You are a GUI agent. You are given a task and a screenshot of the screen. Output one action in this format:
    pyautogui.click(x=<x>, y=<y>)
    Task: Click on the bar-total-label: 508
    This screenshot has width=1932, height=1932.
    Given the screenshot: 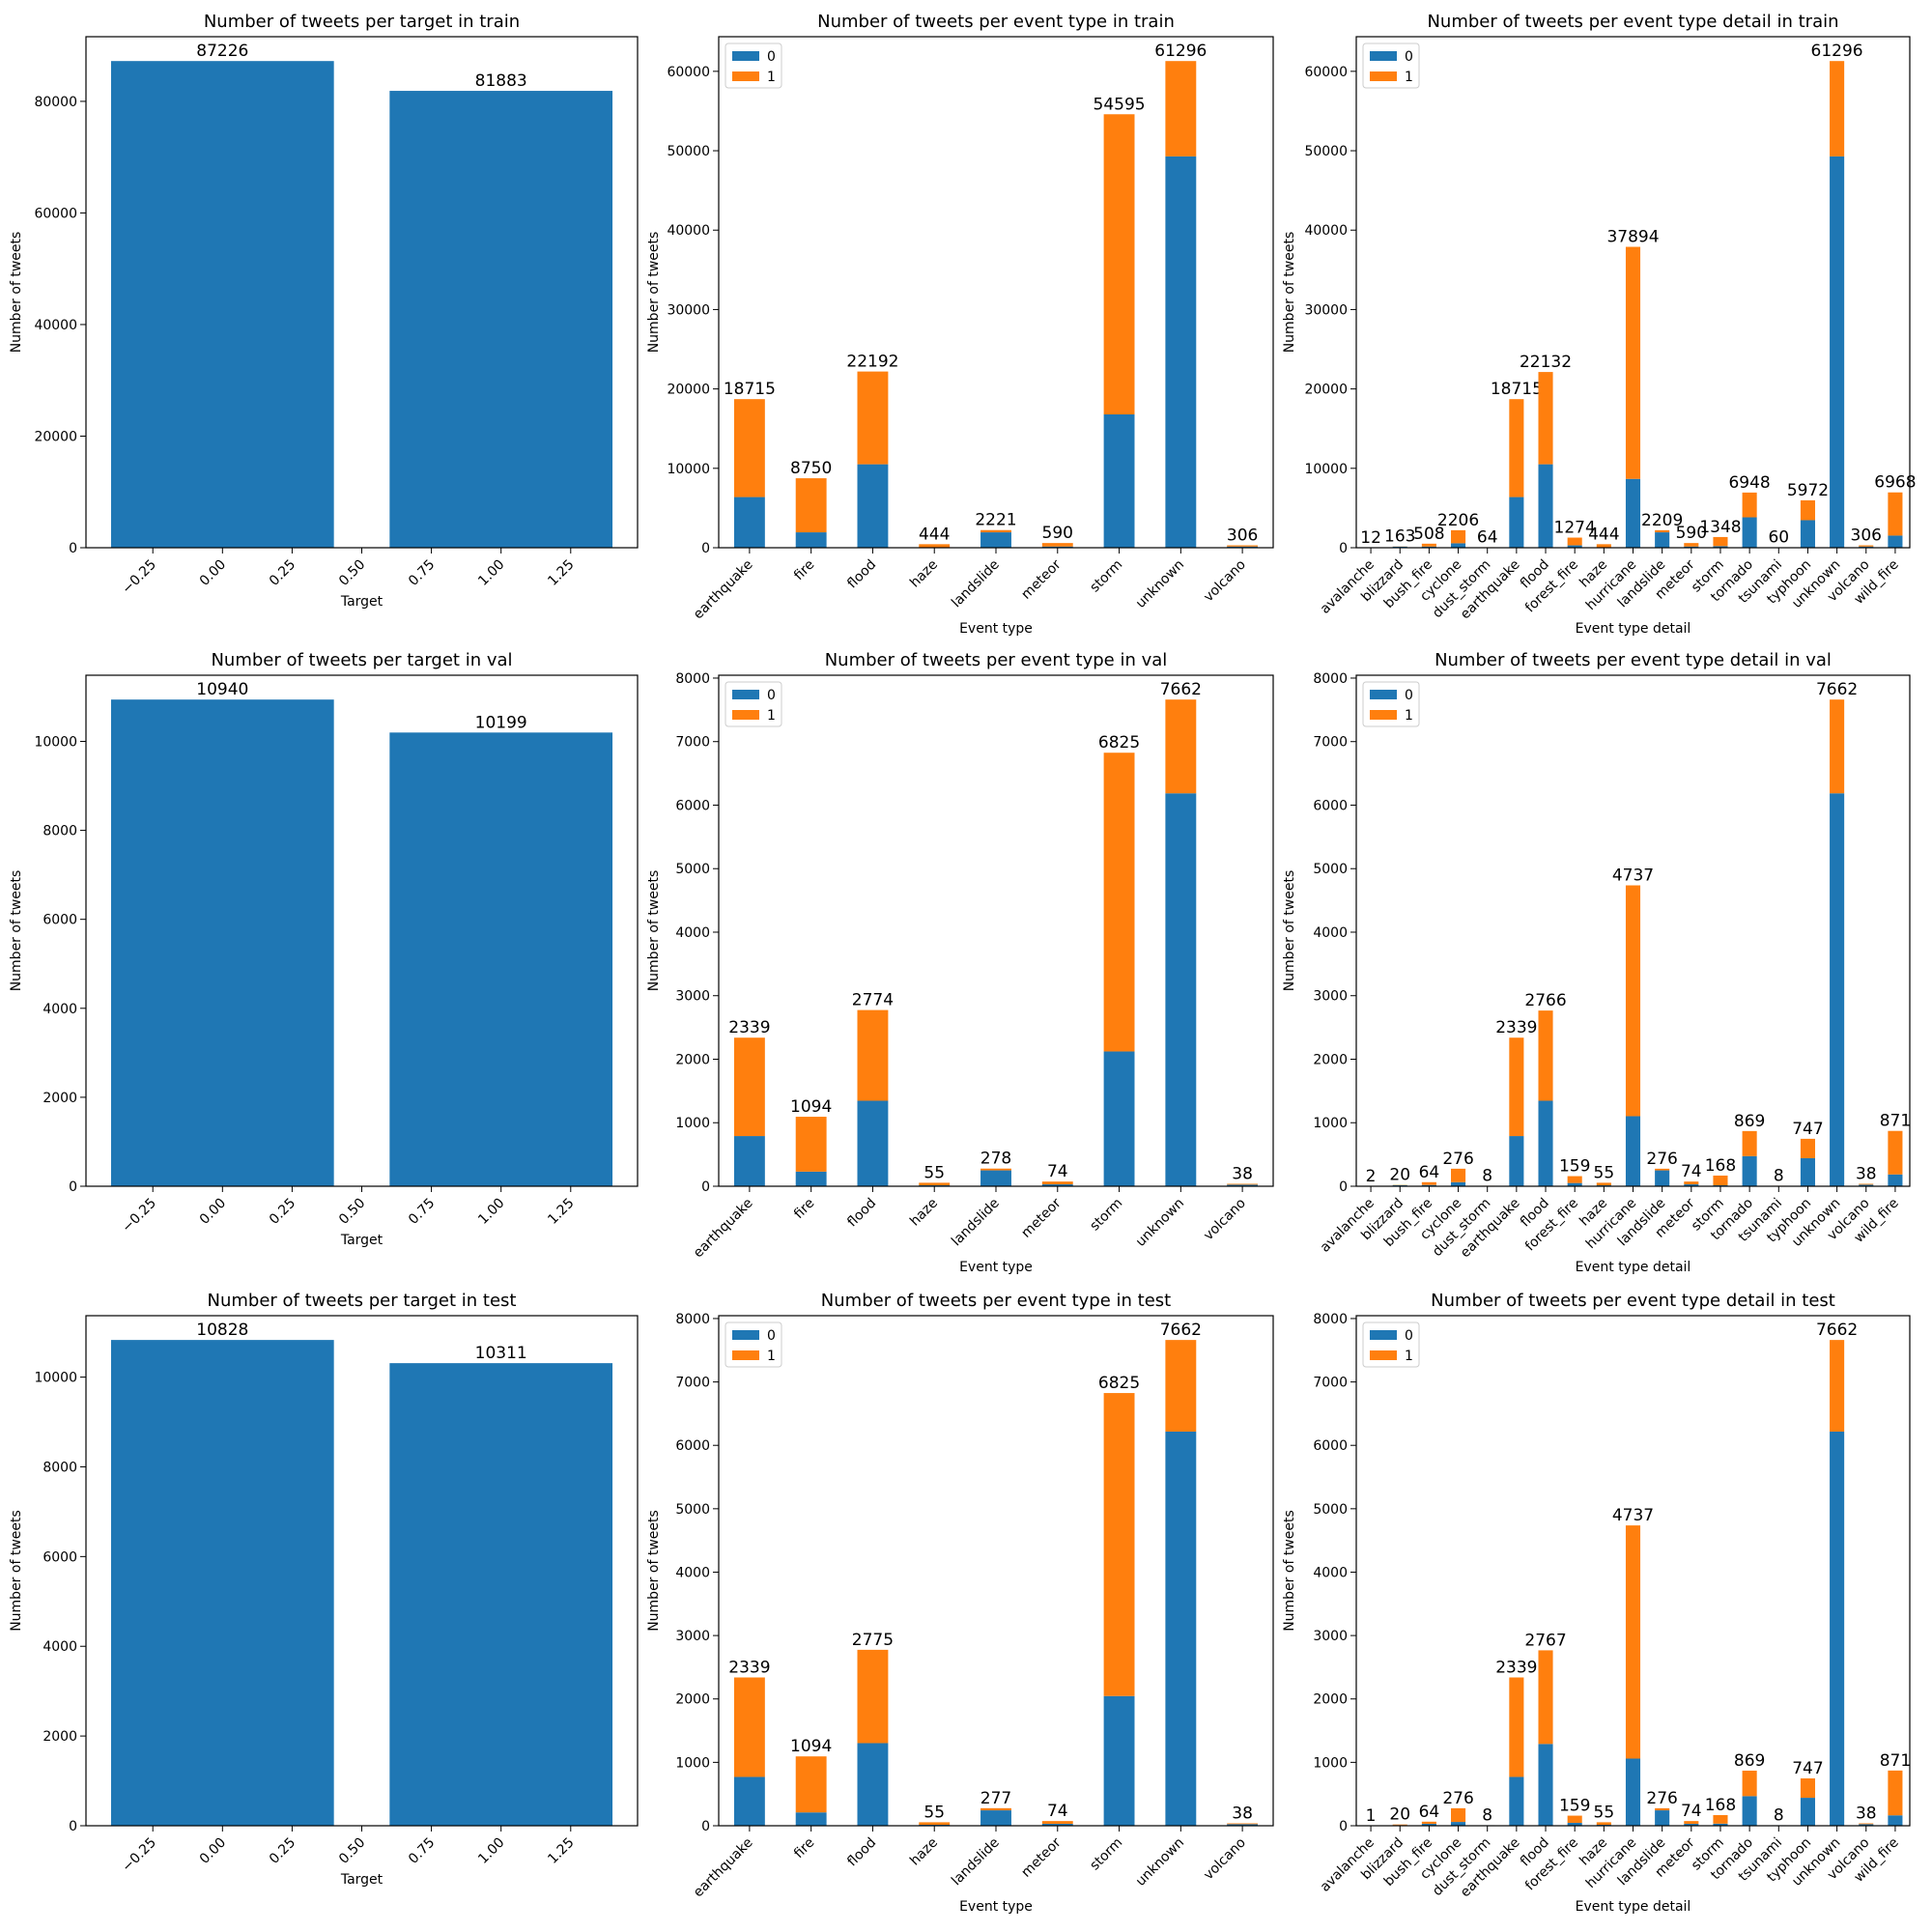 What is the action you would take?
    pyautogui.click(x=1428, y=534)
    